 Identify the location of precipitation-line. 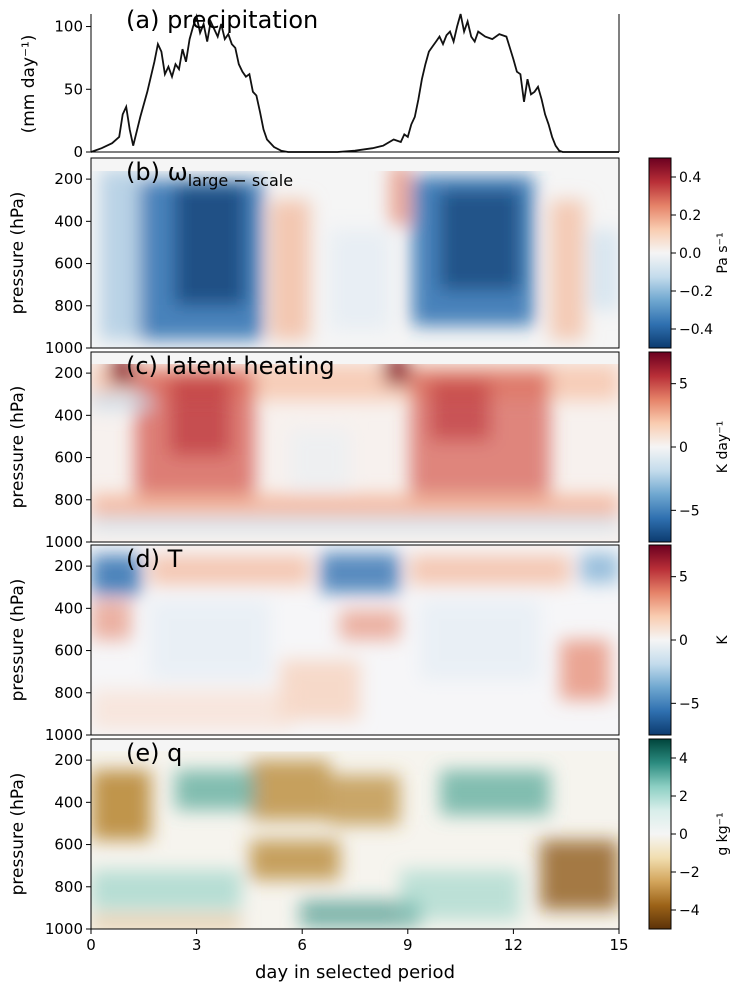
(354, 83).